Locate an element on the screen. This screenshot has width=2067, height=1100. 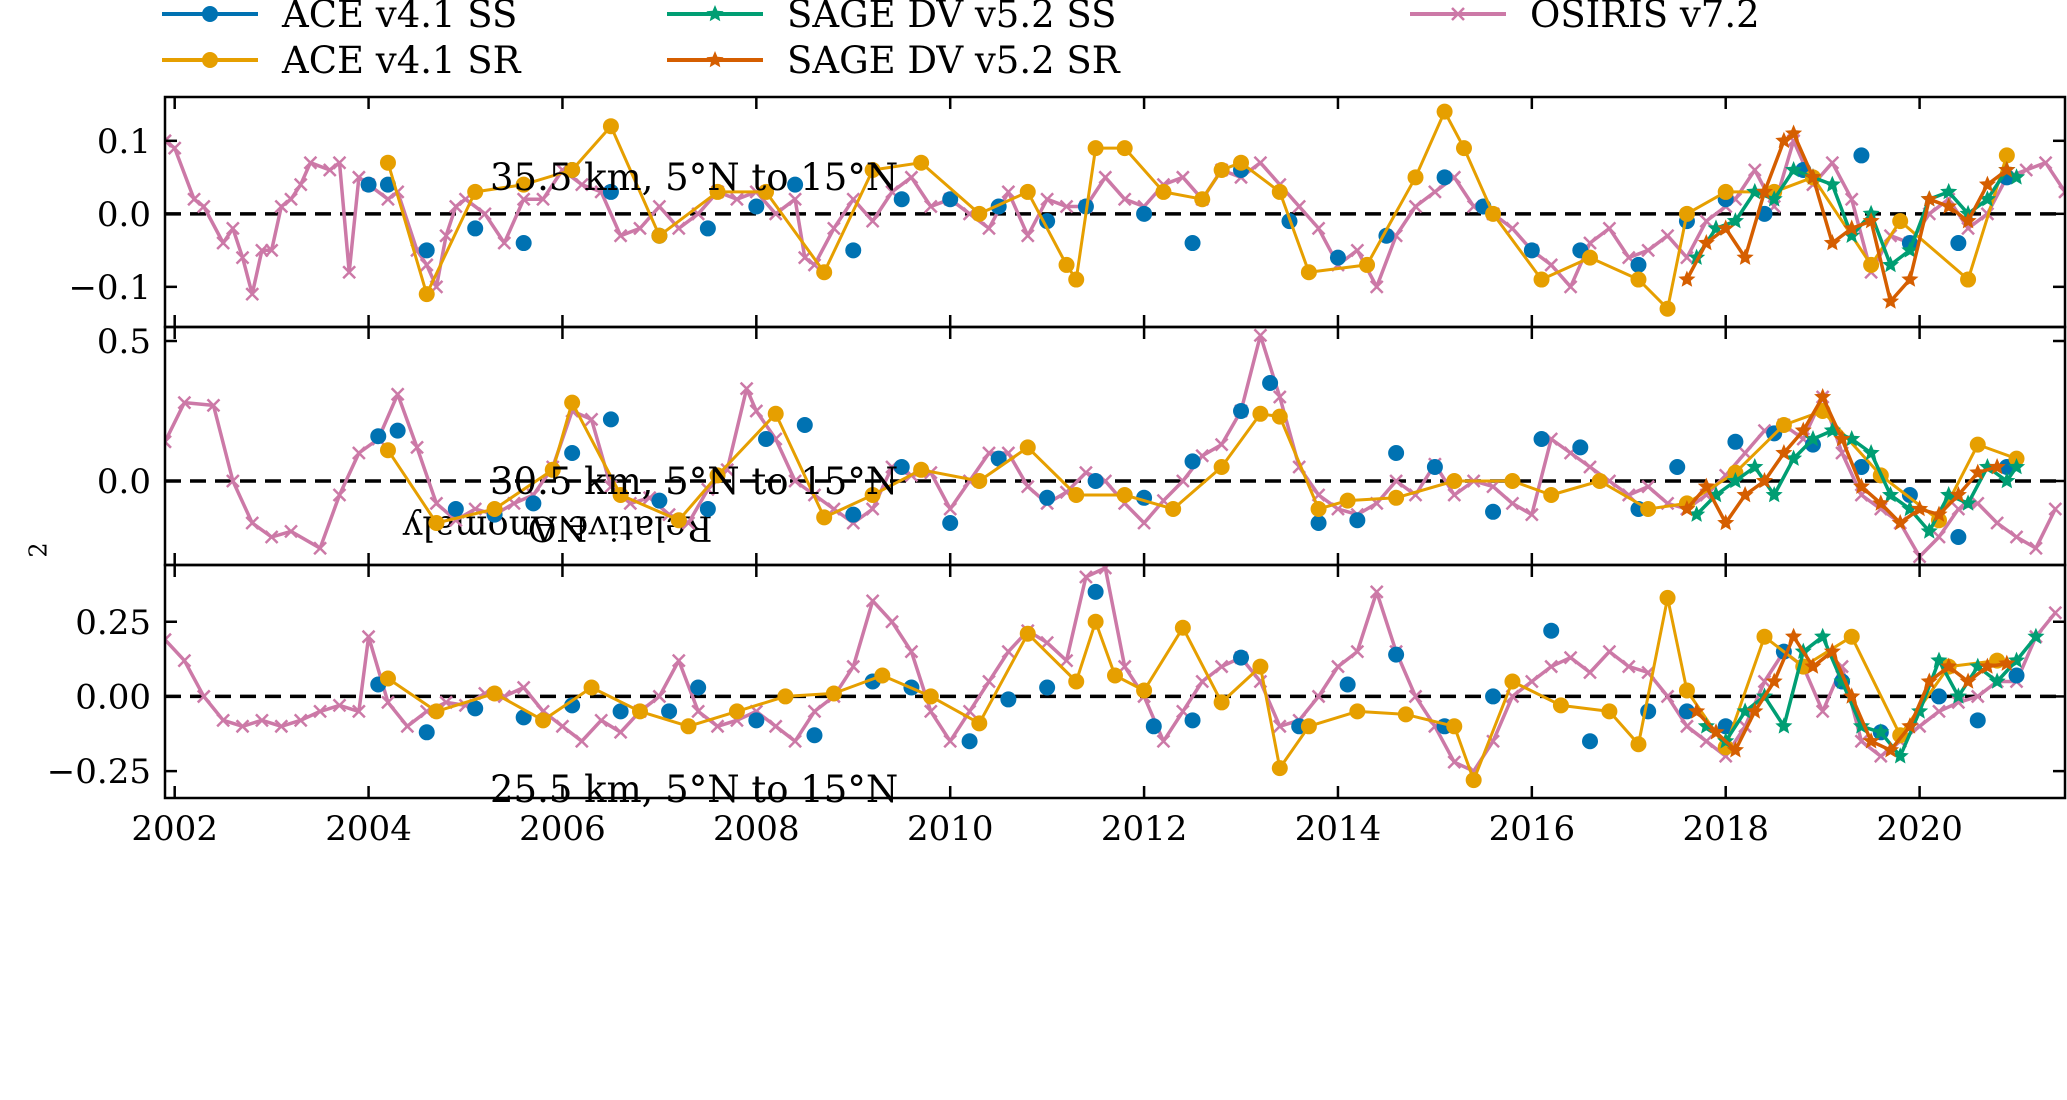
x-tick-label: 2008 is located at coordinates (756, 829).